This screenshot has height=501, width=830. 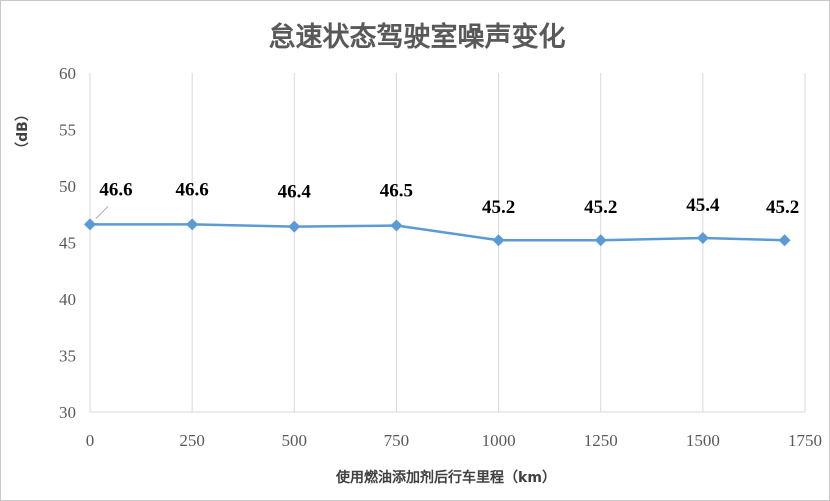 What do you see at coordinates (67, 186) in the screenshot?
I see `y-tick-label: 50` at bounding box center [67, 186].